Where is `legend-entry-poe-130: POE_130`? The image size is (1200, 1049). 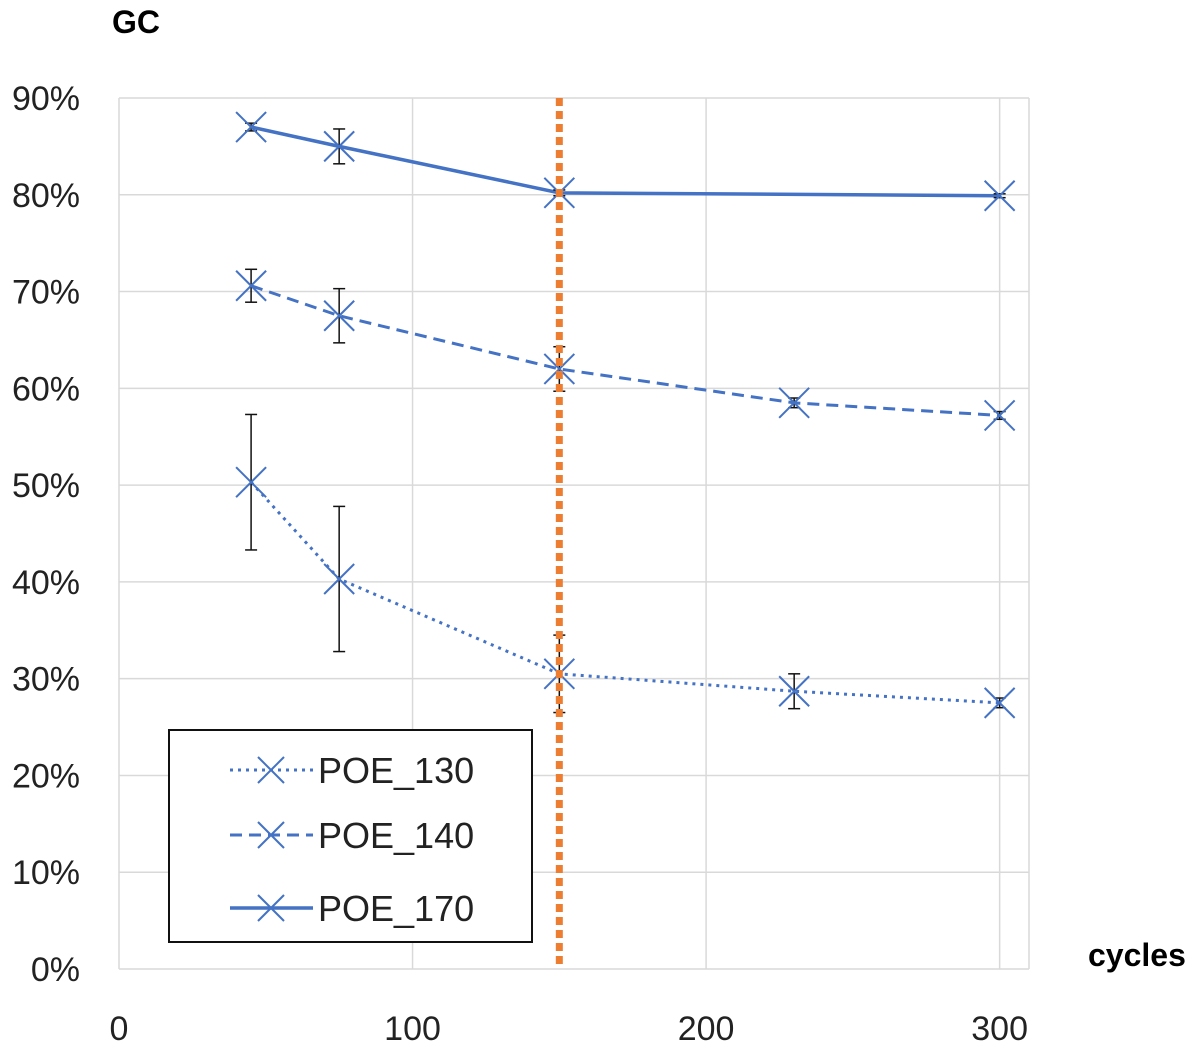
legend-entry-poe-130: POE_130 is located at coordinates (352, 770).